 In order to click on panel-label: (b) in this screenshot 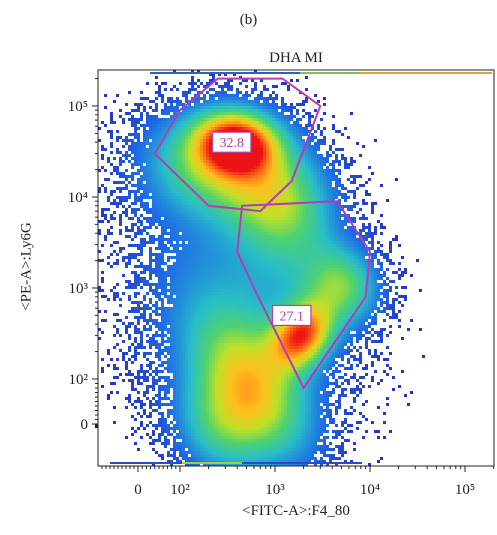, I will do `click(248, 20)`.